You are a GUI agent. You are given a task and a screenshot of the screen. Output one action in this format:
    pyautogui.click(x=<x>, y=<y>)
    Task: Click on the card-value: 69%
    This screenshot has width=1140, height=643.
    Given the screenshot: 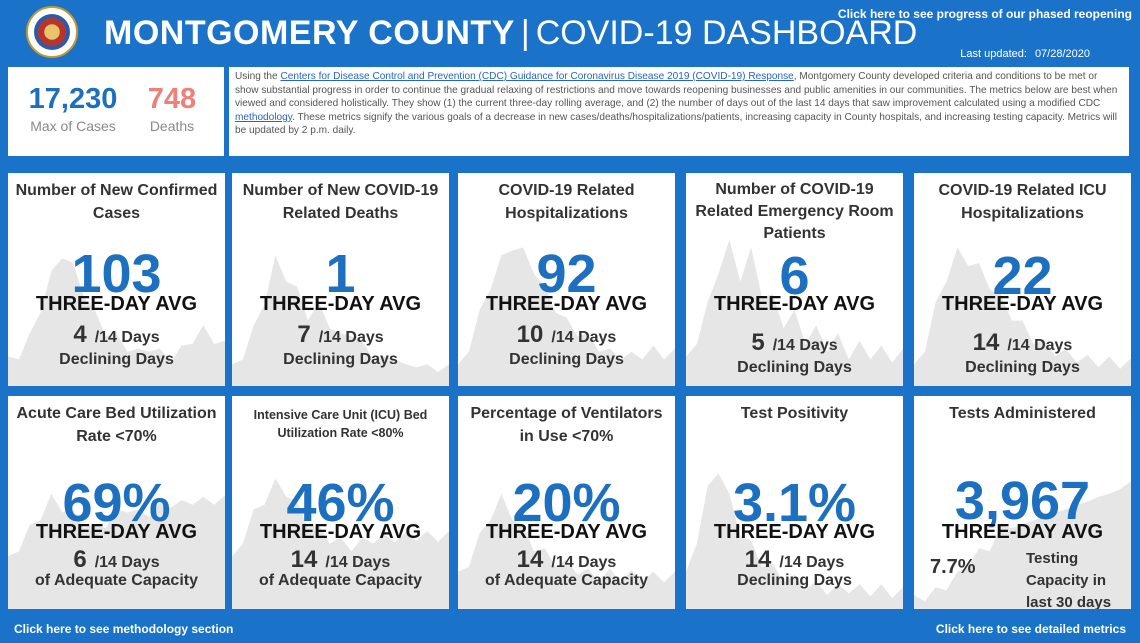 What is the action you would take?
    pyautogui.click(x=116, y=503)
    